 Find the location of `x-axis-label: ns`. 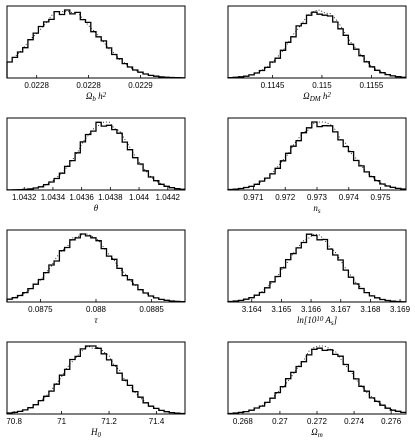

x-axis-label: ns is located at coordinates (317, 209).